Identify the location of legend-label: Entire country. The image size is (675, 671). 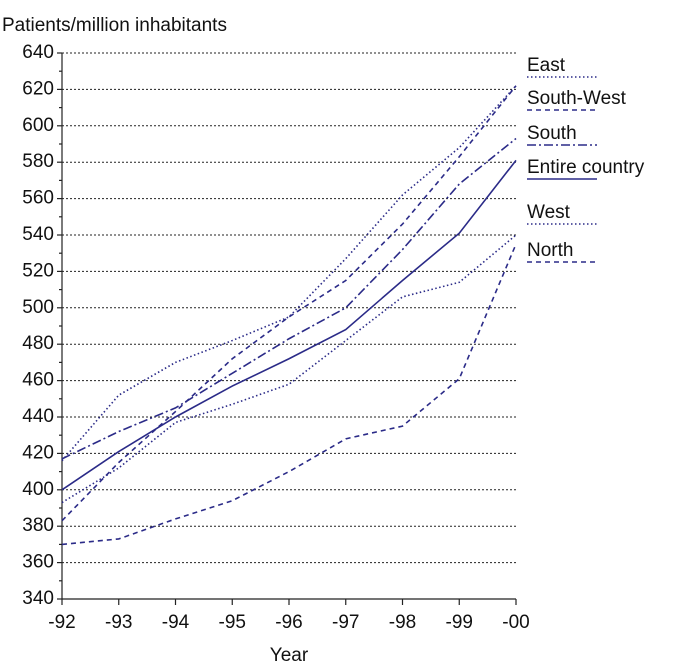
(586, 167).